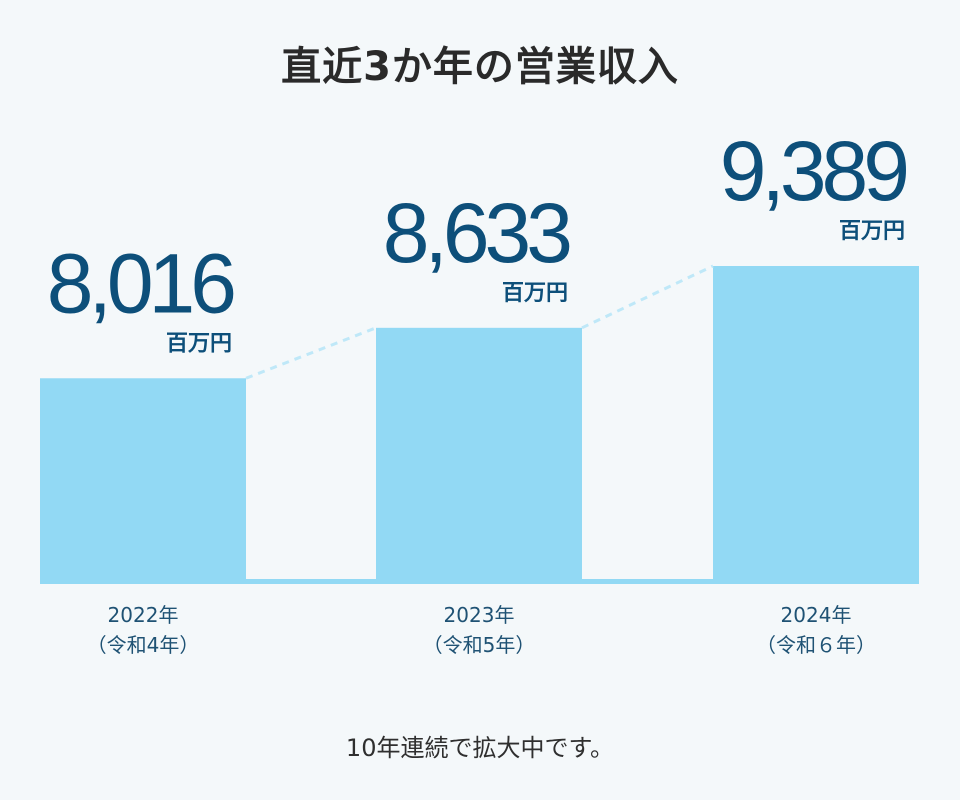 Image resolution: width=960 pixels, height=800 pixels. What do you see at coordinates (813, 171) in the screenshot?
I see `value-label-3: 9,389` at bounding box center [813, 171].